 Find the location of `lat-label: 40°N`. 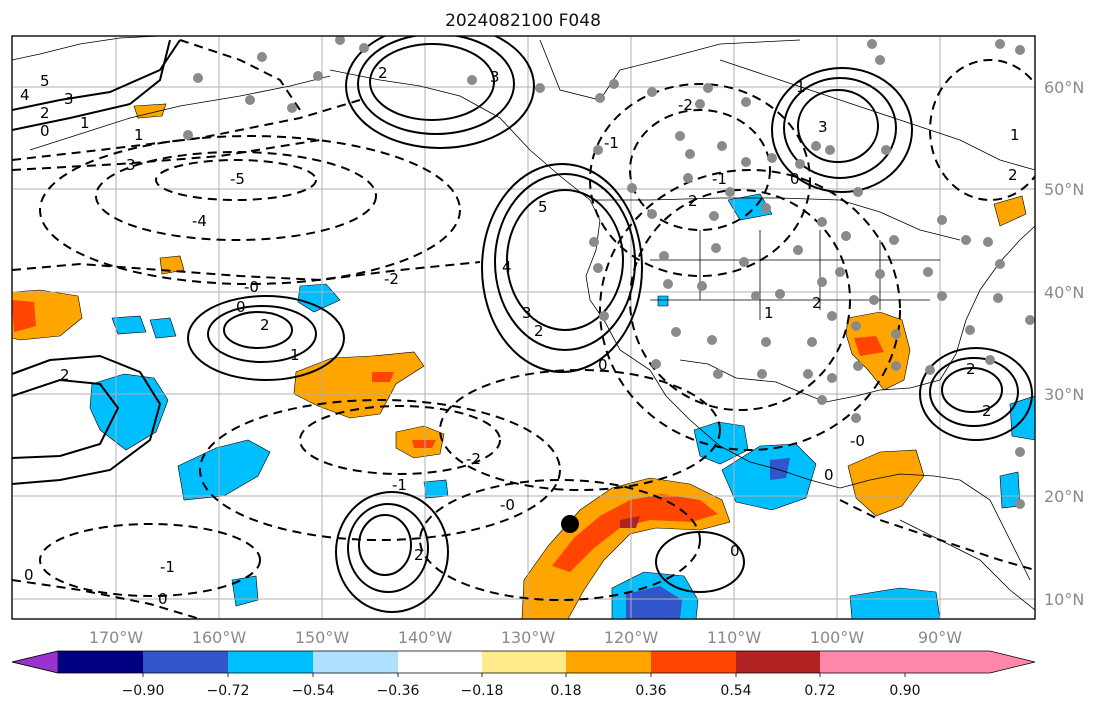

lat-label: 40°N is located at coordinates (1064, 292).